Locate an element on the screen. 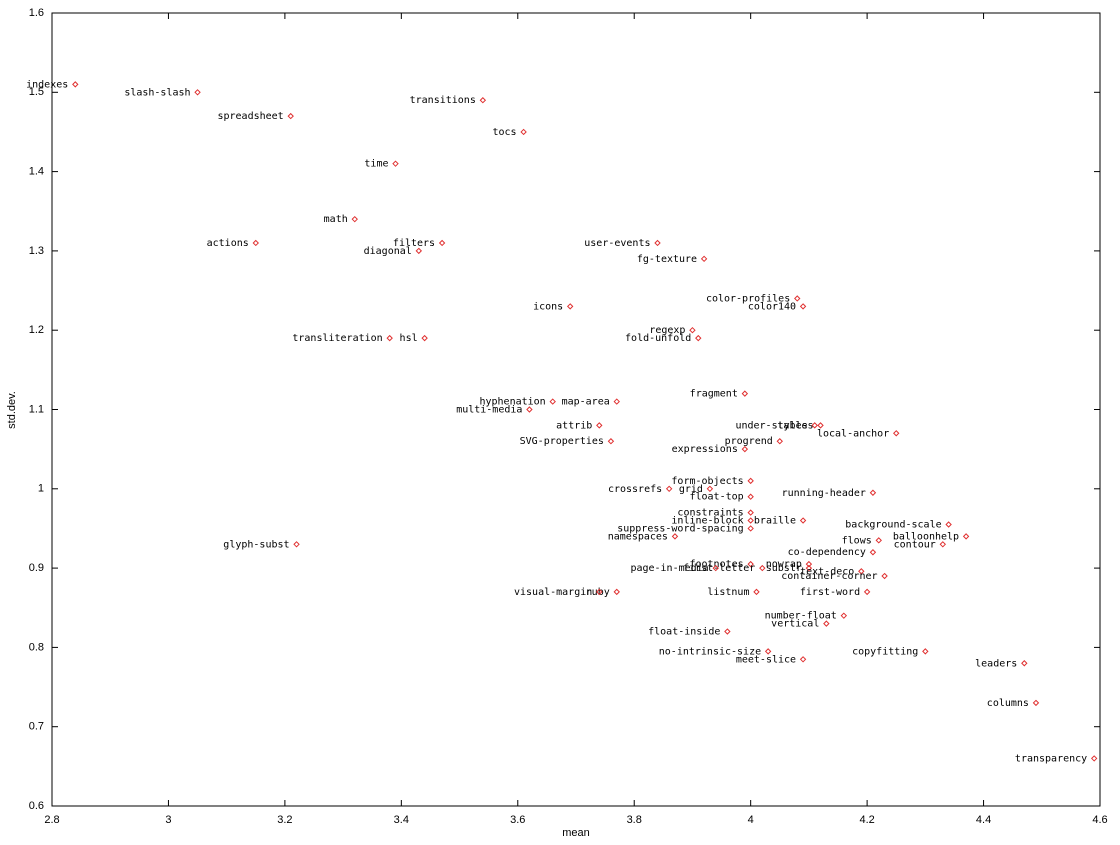 The width and height of the screenshot is (1120, 845). y-tick-label: 1.3 is located at coordinates (36, 251).